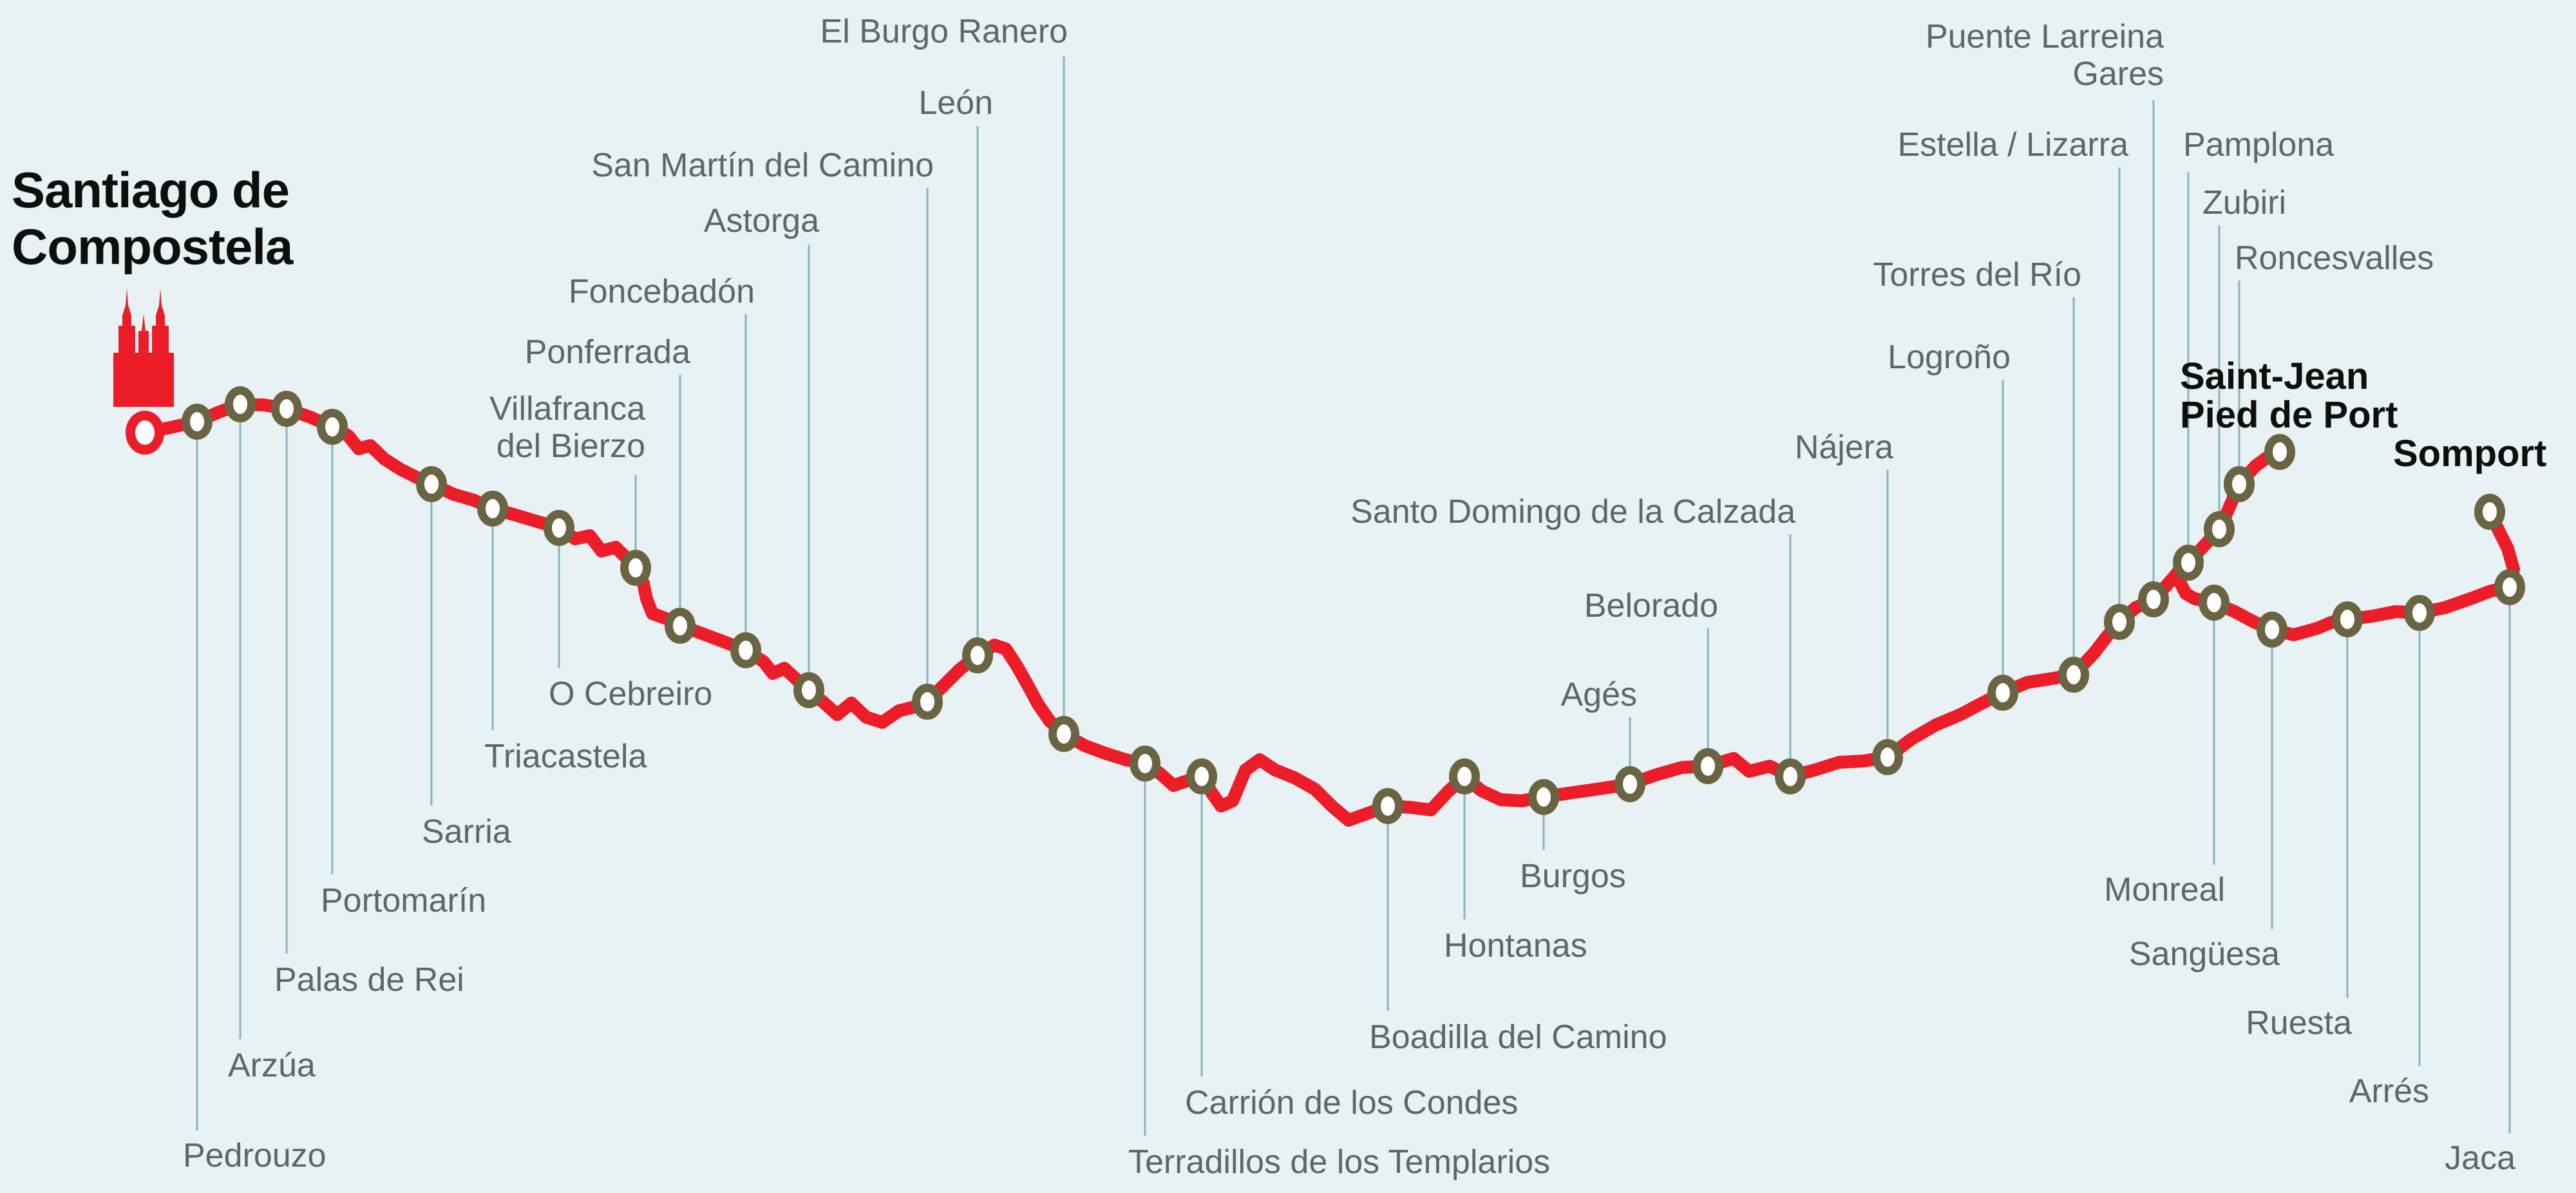  Describe the element at coordinates (2119, 622) in the screenshot. I see `stop-marker-estella-lizarra` at that location.